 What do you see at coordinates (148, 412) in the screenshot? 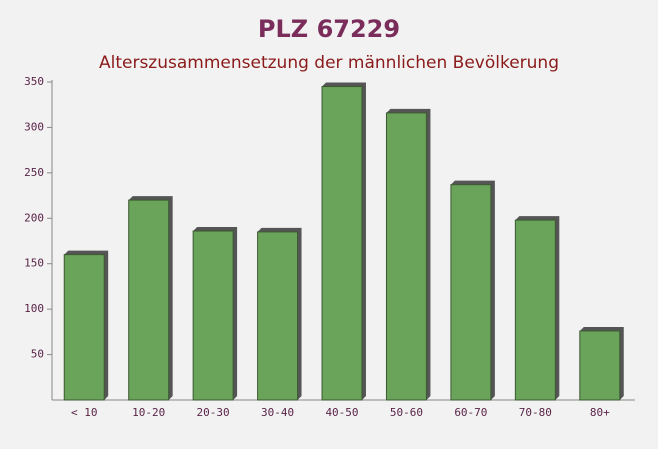
I see `x-tick-label: 10-20` at bounding box center [148, 412].